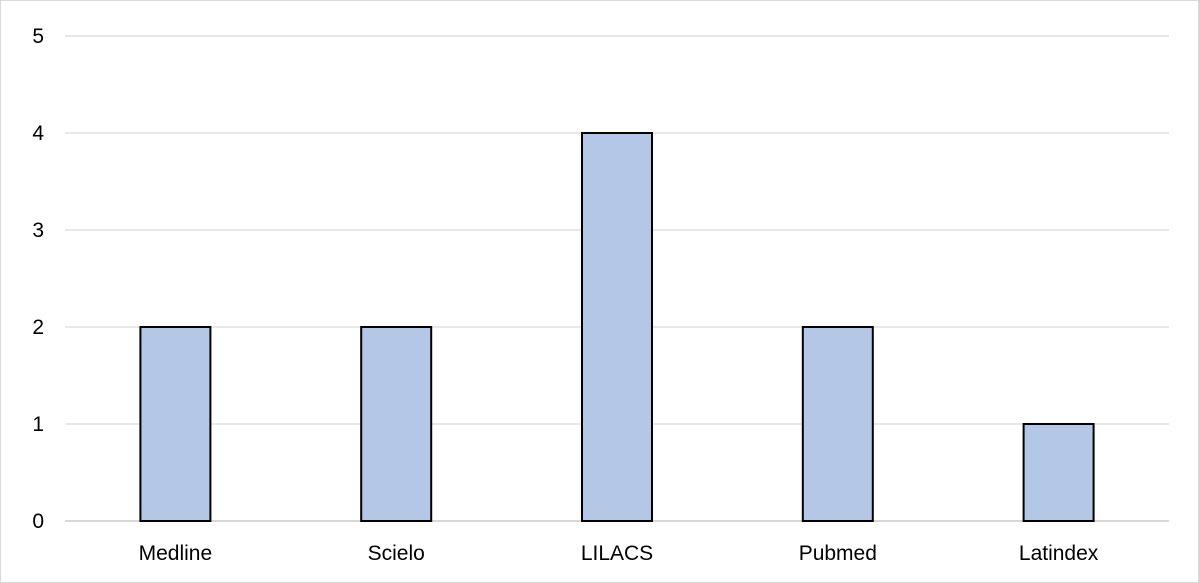 The image size is (1199, 583). Describe the element at coordinates (837, 424) in the screenshot. I see `bar-pubmed` at that location.